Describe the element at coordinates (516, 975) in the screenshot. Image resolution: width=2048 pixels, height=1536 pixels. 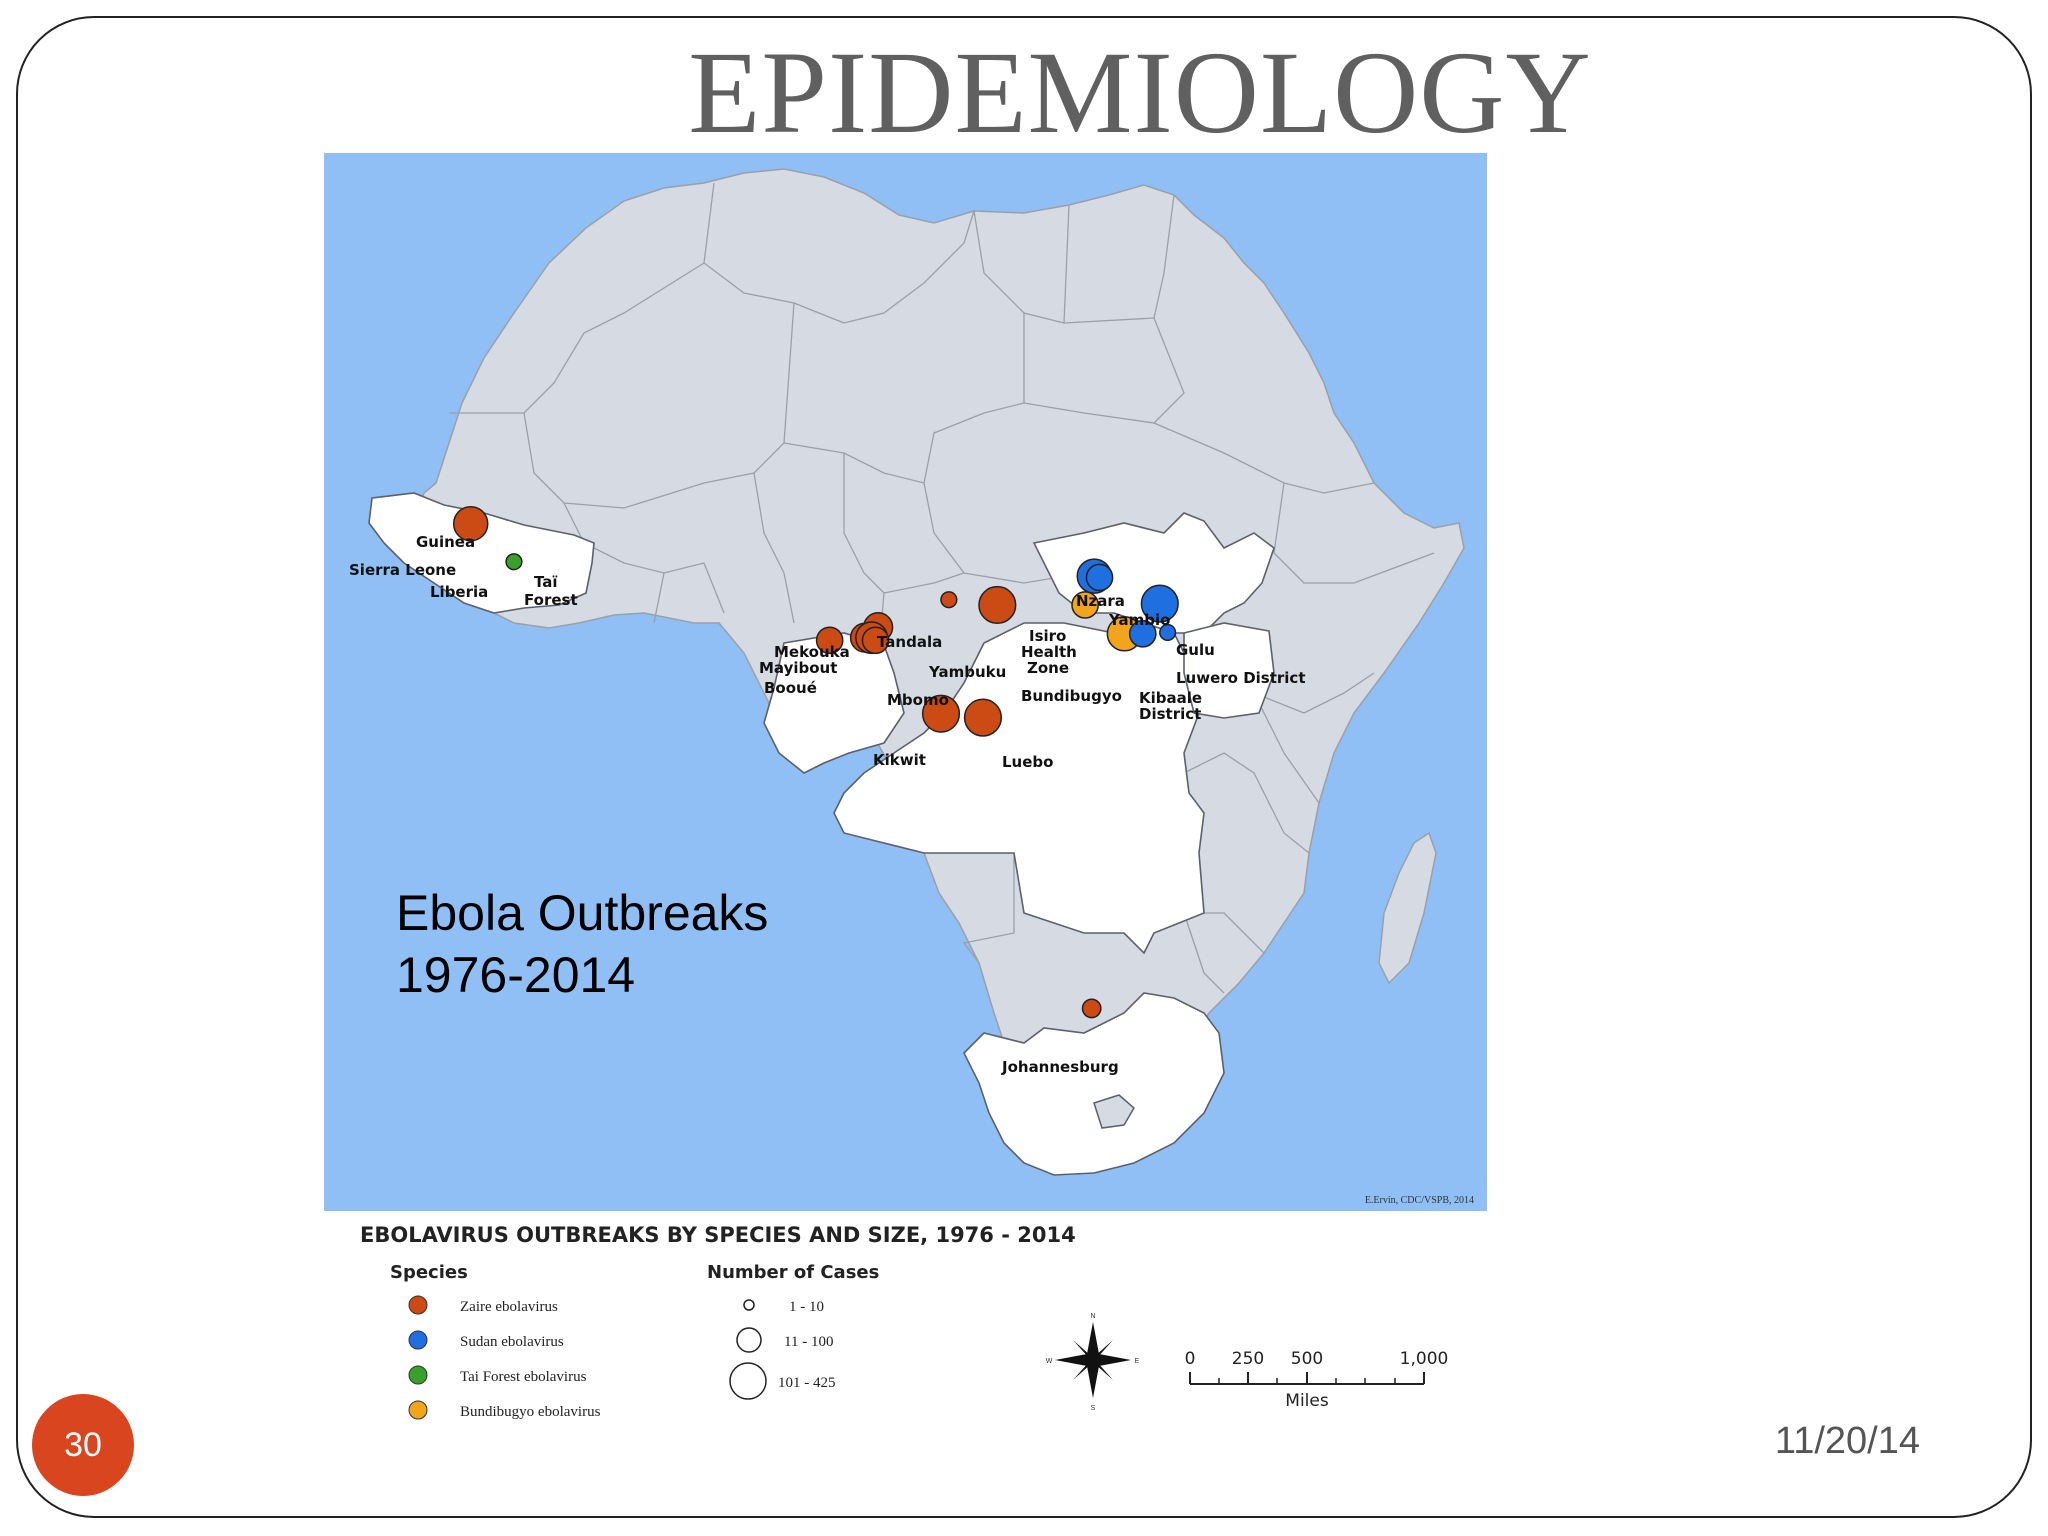
I see `overlay-line-2: 1976-2014` at that location.